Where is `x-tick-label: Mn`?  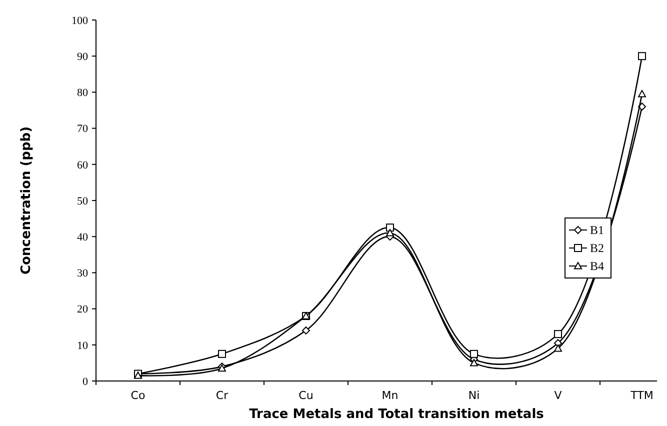 x-tick-label: Mn is located at coordinates (390, 395).